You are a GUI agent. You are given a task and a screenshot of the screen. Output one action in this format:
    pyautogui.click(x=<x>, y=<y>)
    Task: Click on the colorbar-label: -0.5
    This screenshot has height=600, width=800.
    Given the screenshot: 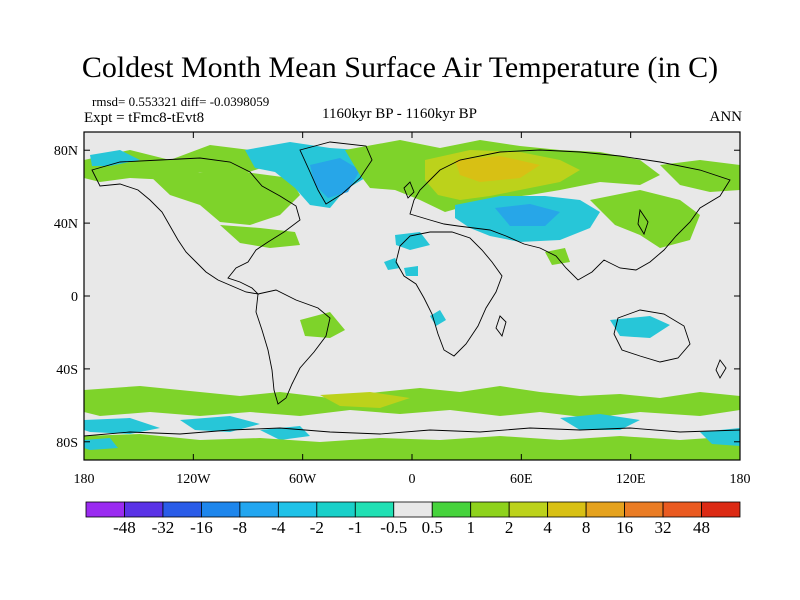 What is the action you would take?
    pyautogui.click(x=394, y=527)
    